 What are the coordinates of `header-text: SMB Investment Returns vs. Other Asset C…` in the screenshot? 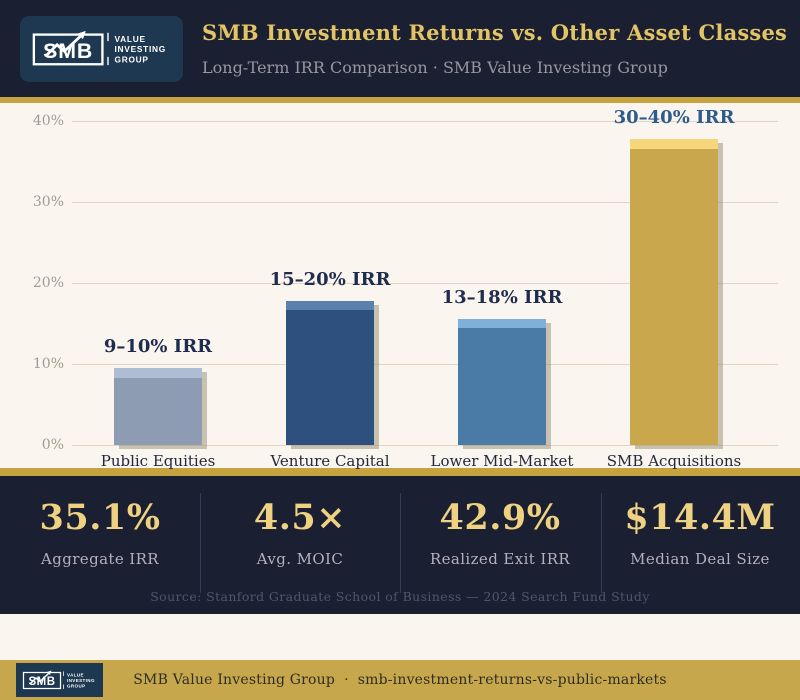 It's located at (494, 48).